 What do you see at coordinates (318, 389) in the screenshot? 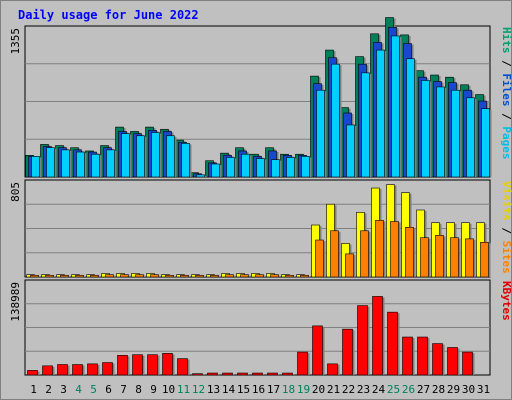
I see `x-tick-label: 20` at bounding box center [318, 389].